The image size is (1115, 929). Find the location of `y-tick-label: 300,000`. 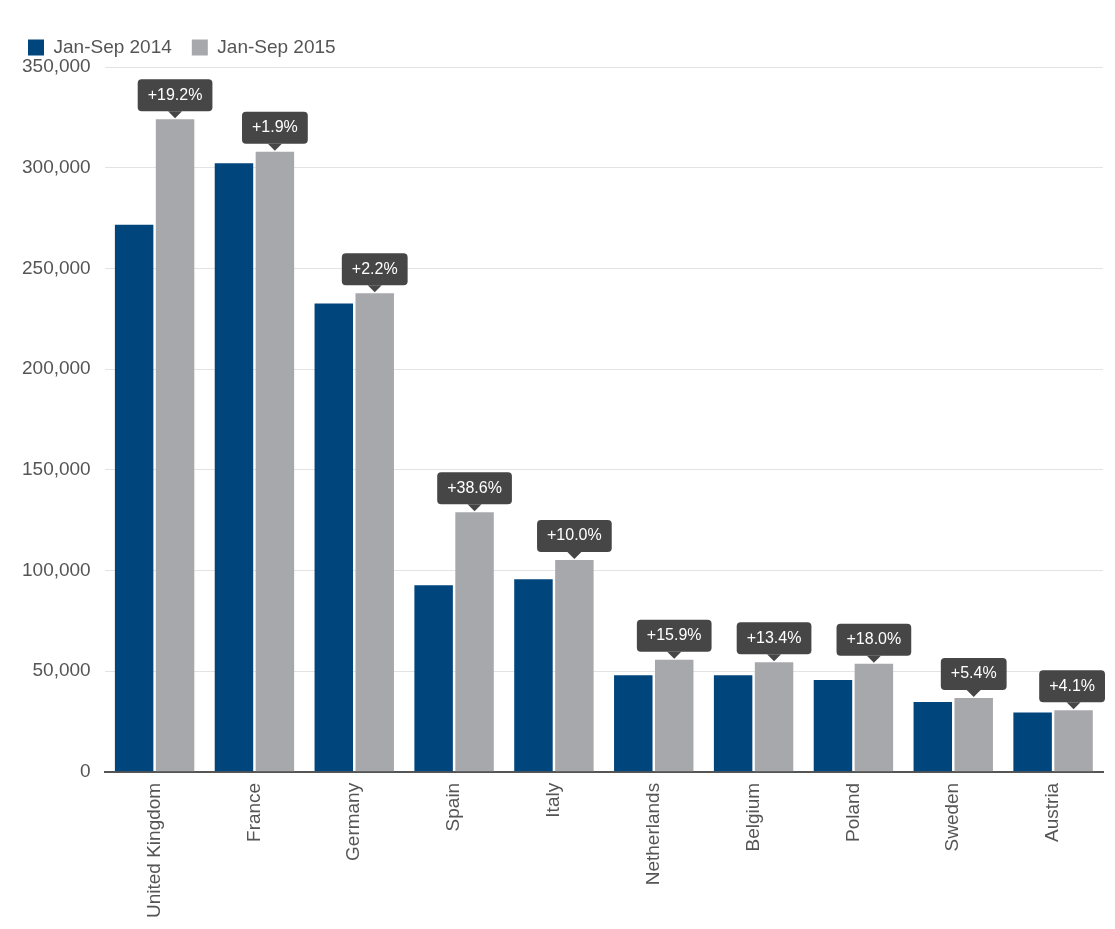

y-tick-label: 300,000 is located at coordinates (56, 166).